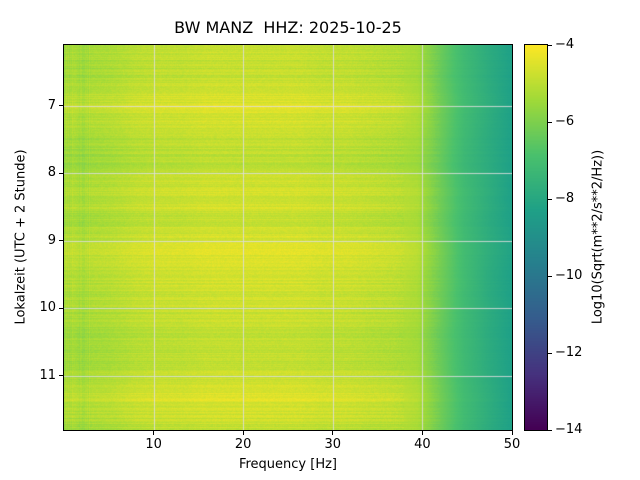 This screenshot has height=480, width=640. Describe the element at coordinates (51, 105) in the screenshot. I see `y-tick-label: 7` at that location.